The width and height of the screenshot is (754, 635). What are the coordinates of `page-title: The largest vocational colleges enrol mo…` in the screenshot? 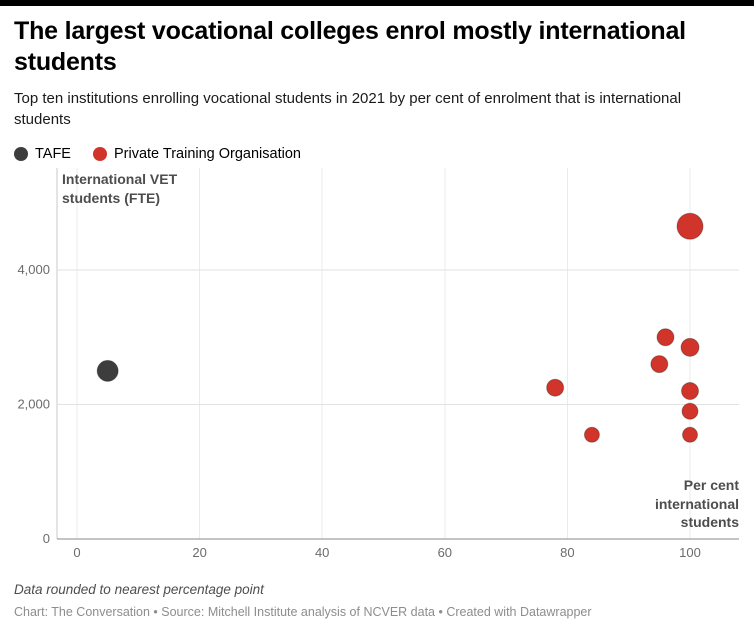 It's located at (350, 46).